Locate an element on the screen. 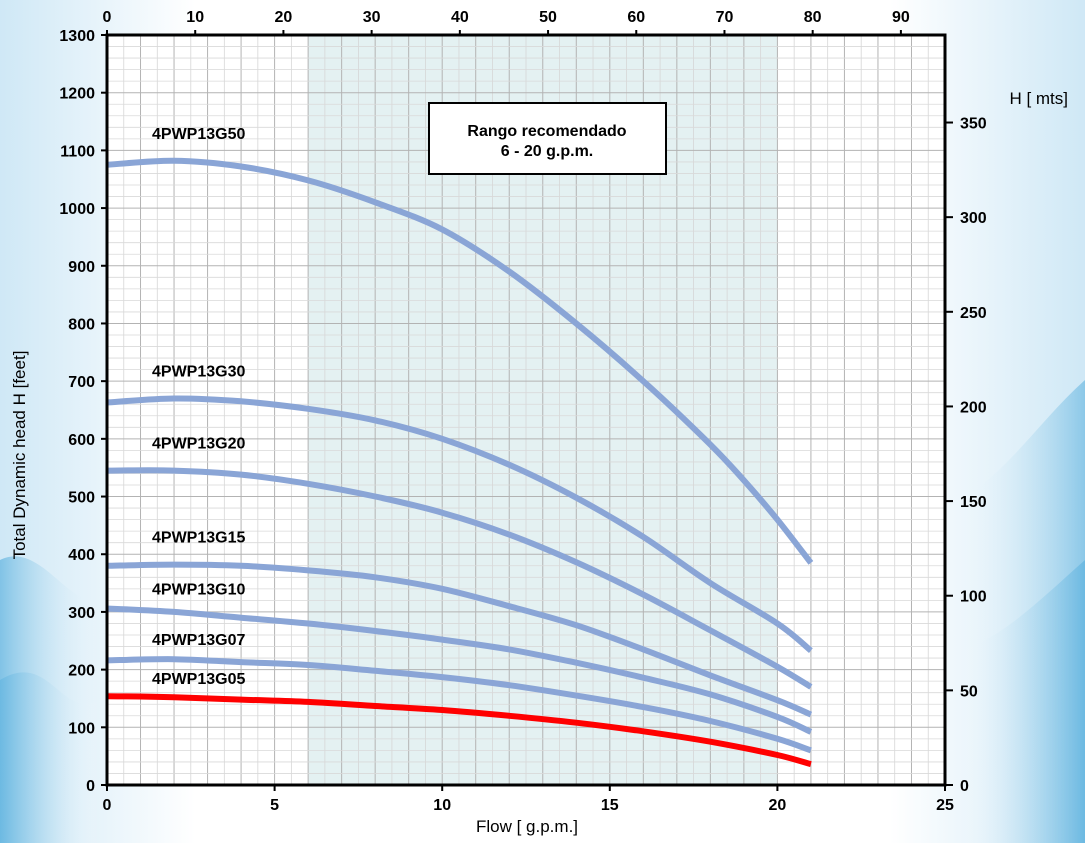  recommended-range-title: Rango recomendado is located at coordinates (546, 131).